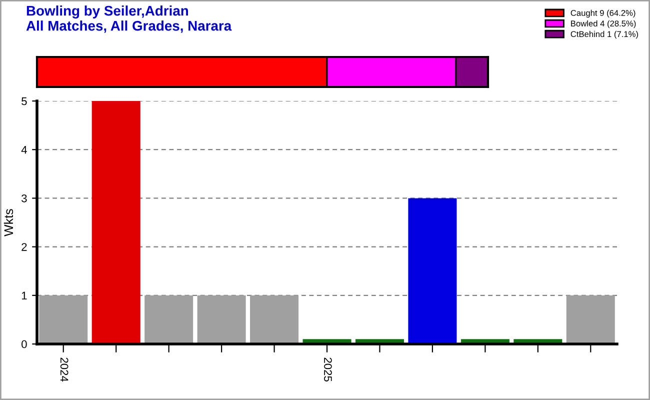 The height and width of the screenshot is (400, 650). I want to click on legend-label: Bowled 4 (28.5%), so click(603, 24).